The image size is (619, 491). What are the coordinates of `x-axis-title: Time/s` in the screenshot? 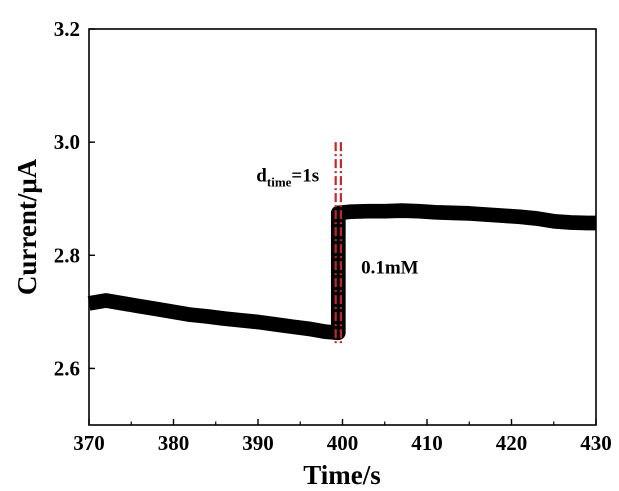 It's located at (342, 475).